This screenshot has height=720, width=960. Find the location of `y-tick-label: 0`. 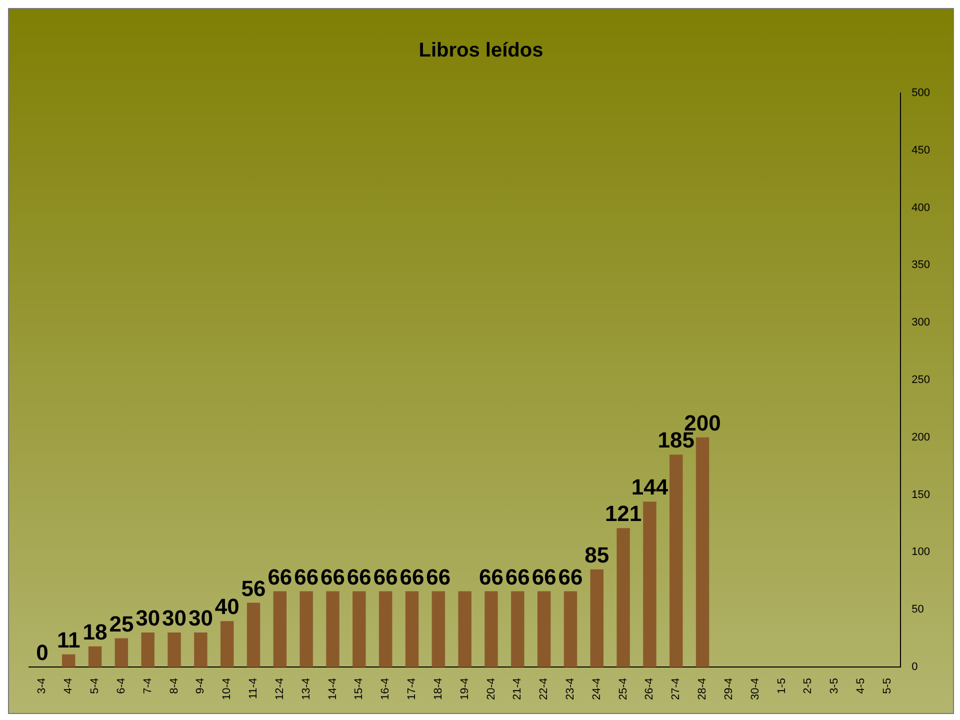

y-tick-label: 0 is located at coordinates (915, 667).